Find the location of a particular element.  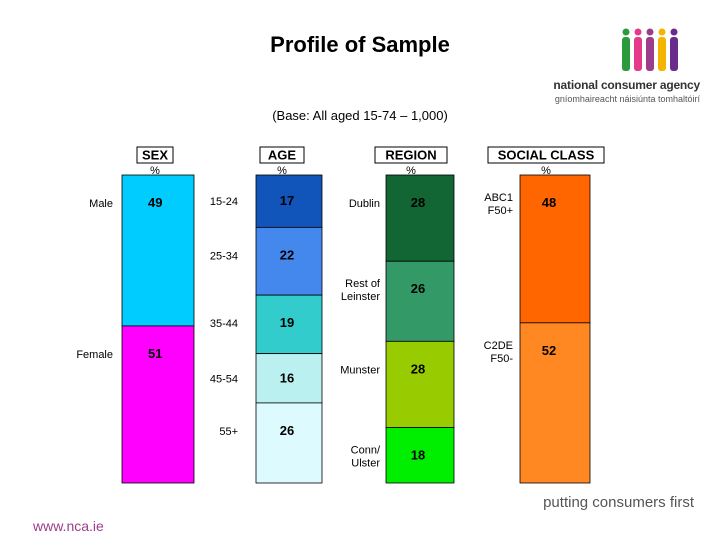

people-logo-icon is located at coordinates (650, 49).